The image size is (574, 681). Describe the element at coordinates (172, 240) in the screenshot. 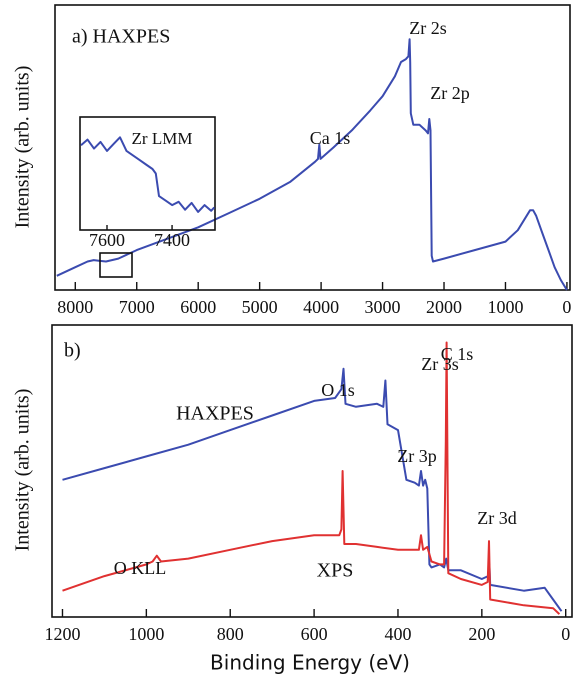

I see `x-tick-label: 7400` at that location.